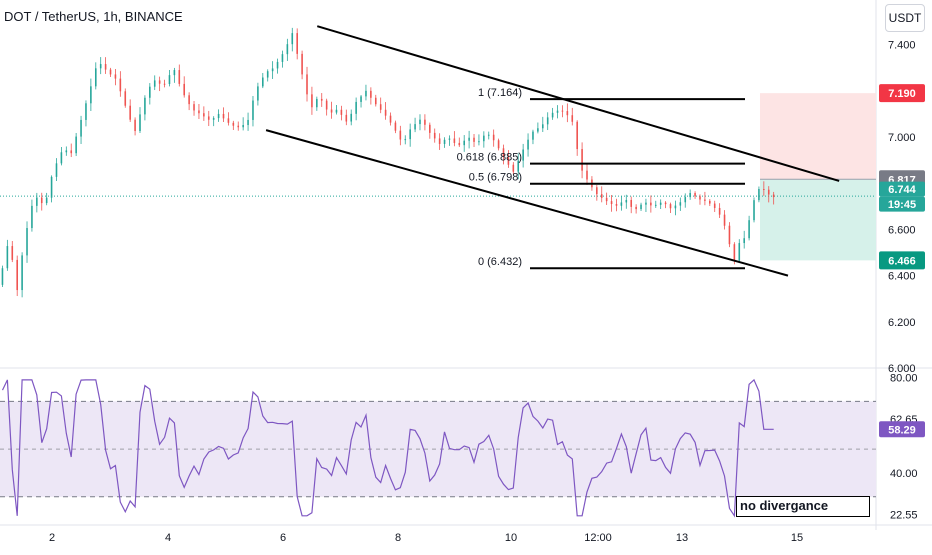 The height and width of the screenshot is (555, 932). What do you see at coordinates (902, 94) in the screenshot?
I see `price-badge-label-stop: 7.190` at bounding box center [902, 94].